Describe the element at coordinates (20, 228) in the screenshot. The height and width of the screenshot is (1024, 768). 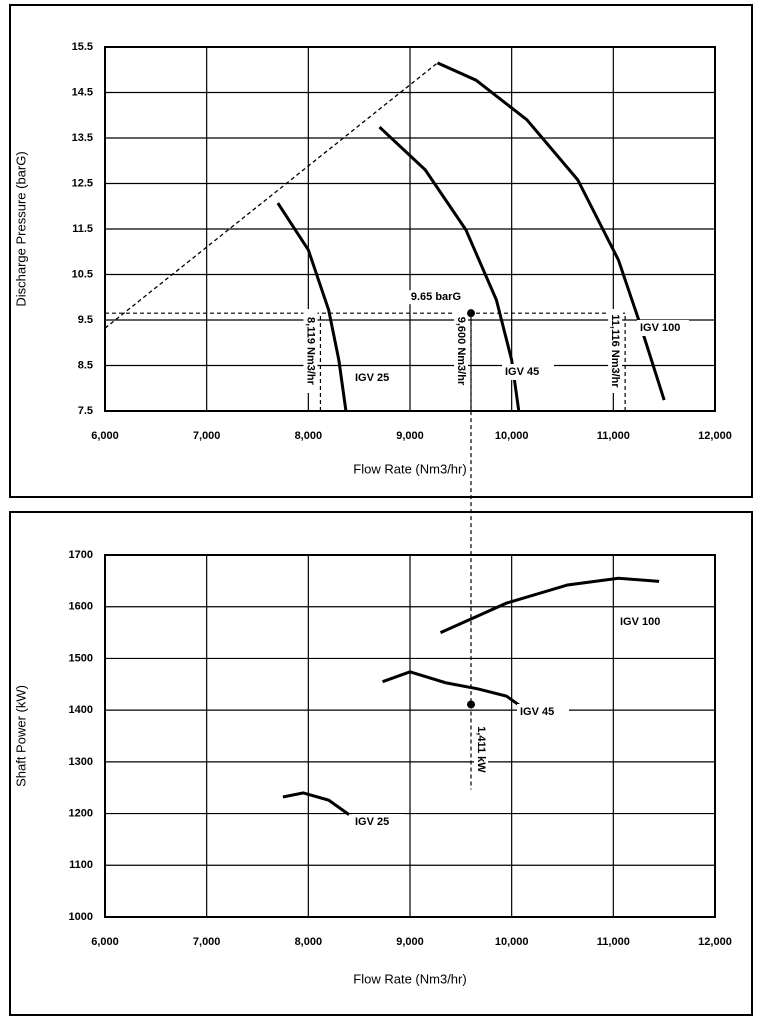
I see `y-axis-label: Discharge Pressure (barG)` at that location.